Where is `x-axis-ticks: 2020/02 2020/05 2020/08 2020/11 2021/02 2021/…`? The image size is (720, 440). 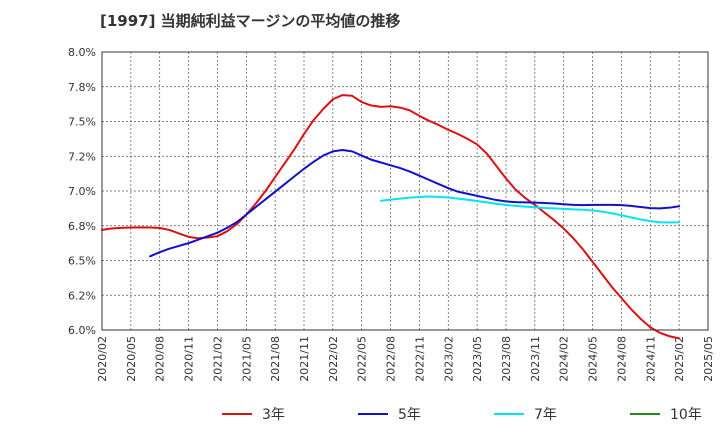
x-axis-ticks: 2020/02 2020/05 2020/08 2020/11 2021/02 2021/… is located at coordinates (405, 359).